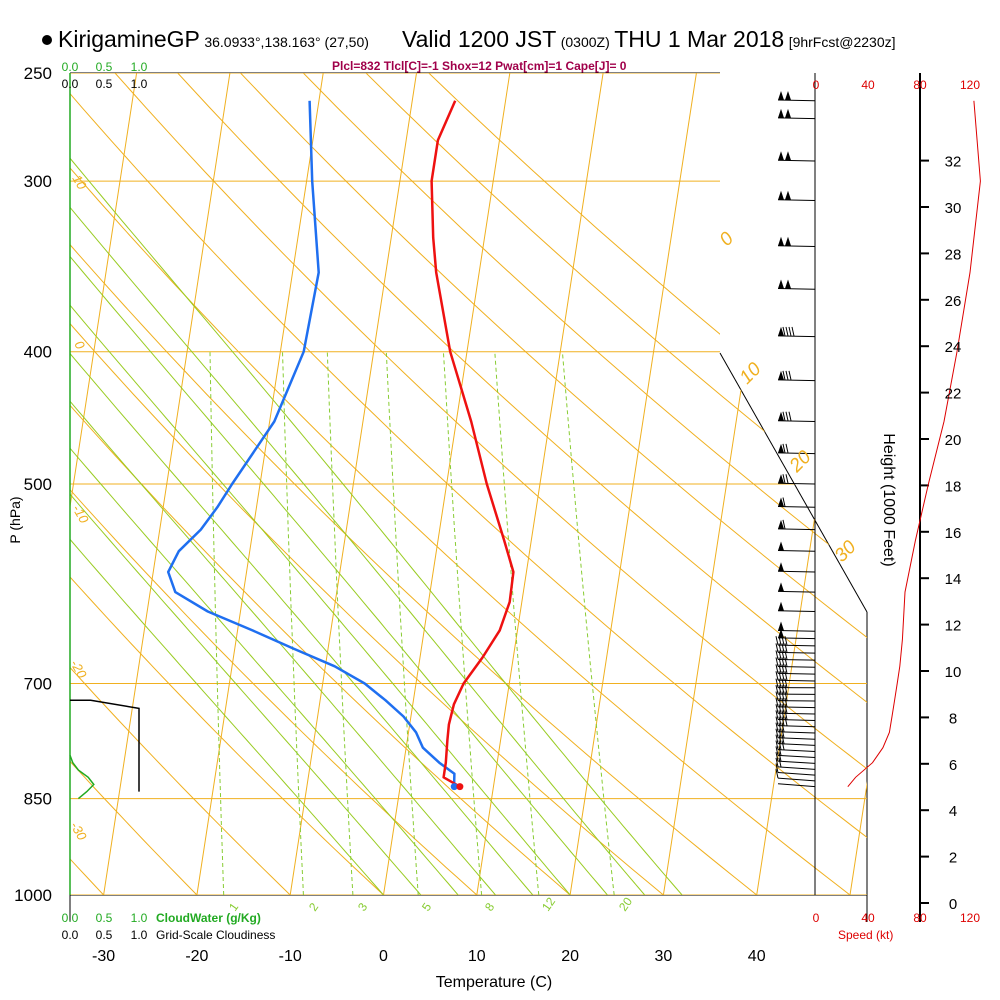 The width and height of the screenshot is (1000, 1000). Describe the element at coordinates (38, 181) in the screenshot. I see `pressure-tick-label: 300` at that location.